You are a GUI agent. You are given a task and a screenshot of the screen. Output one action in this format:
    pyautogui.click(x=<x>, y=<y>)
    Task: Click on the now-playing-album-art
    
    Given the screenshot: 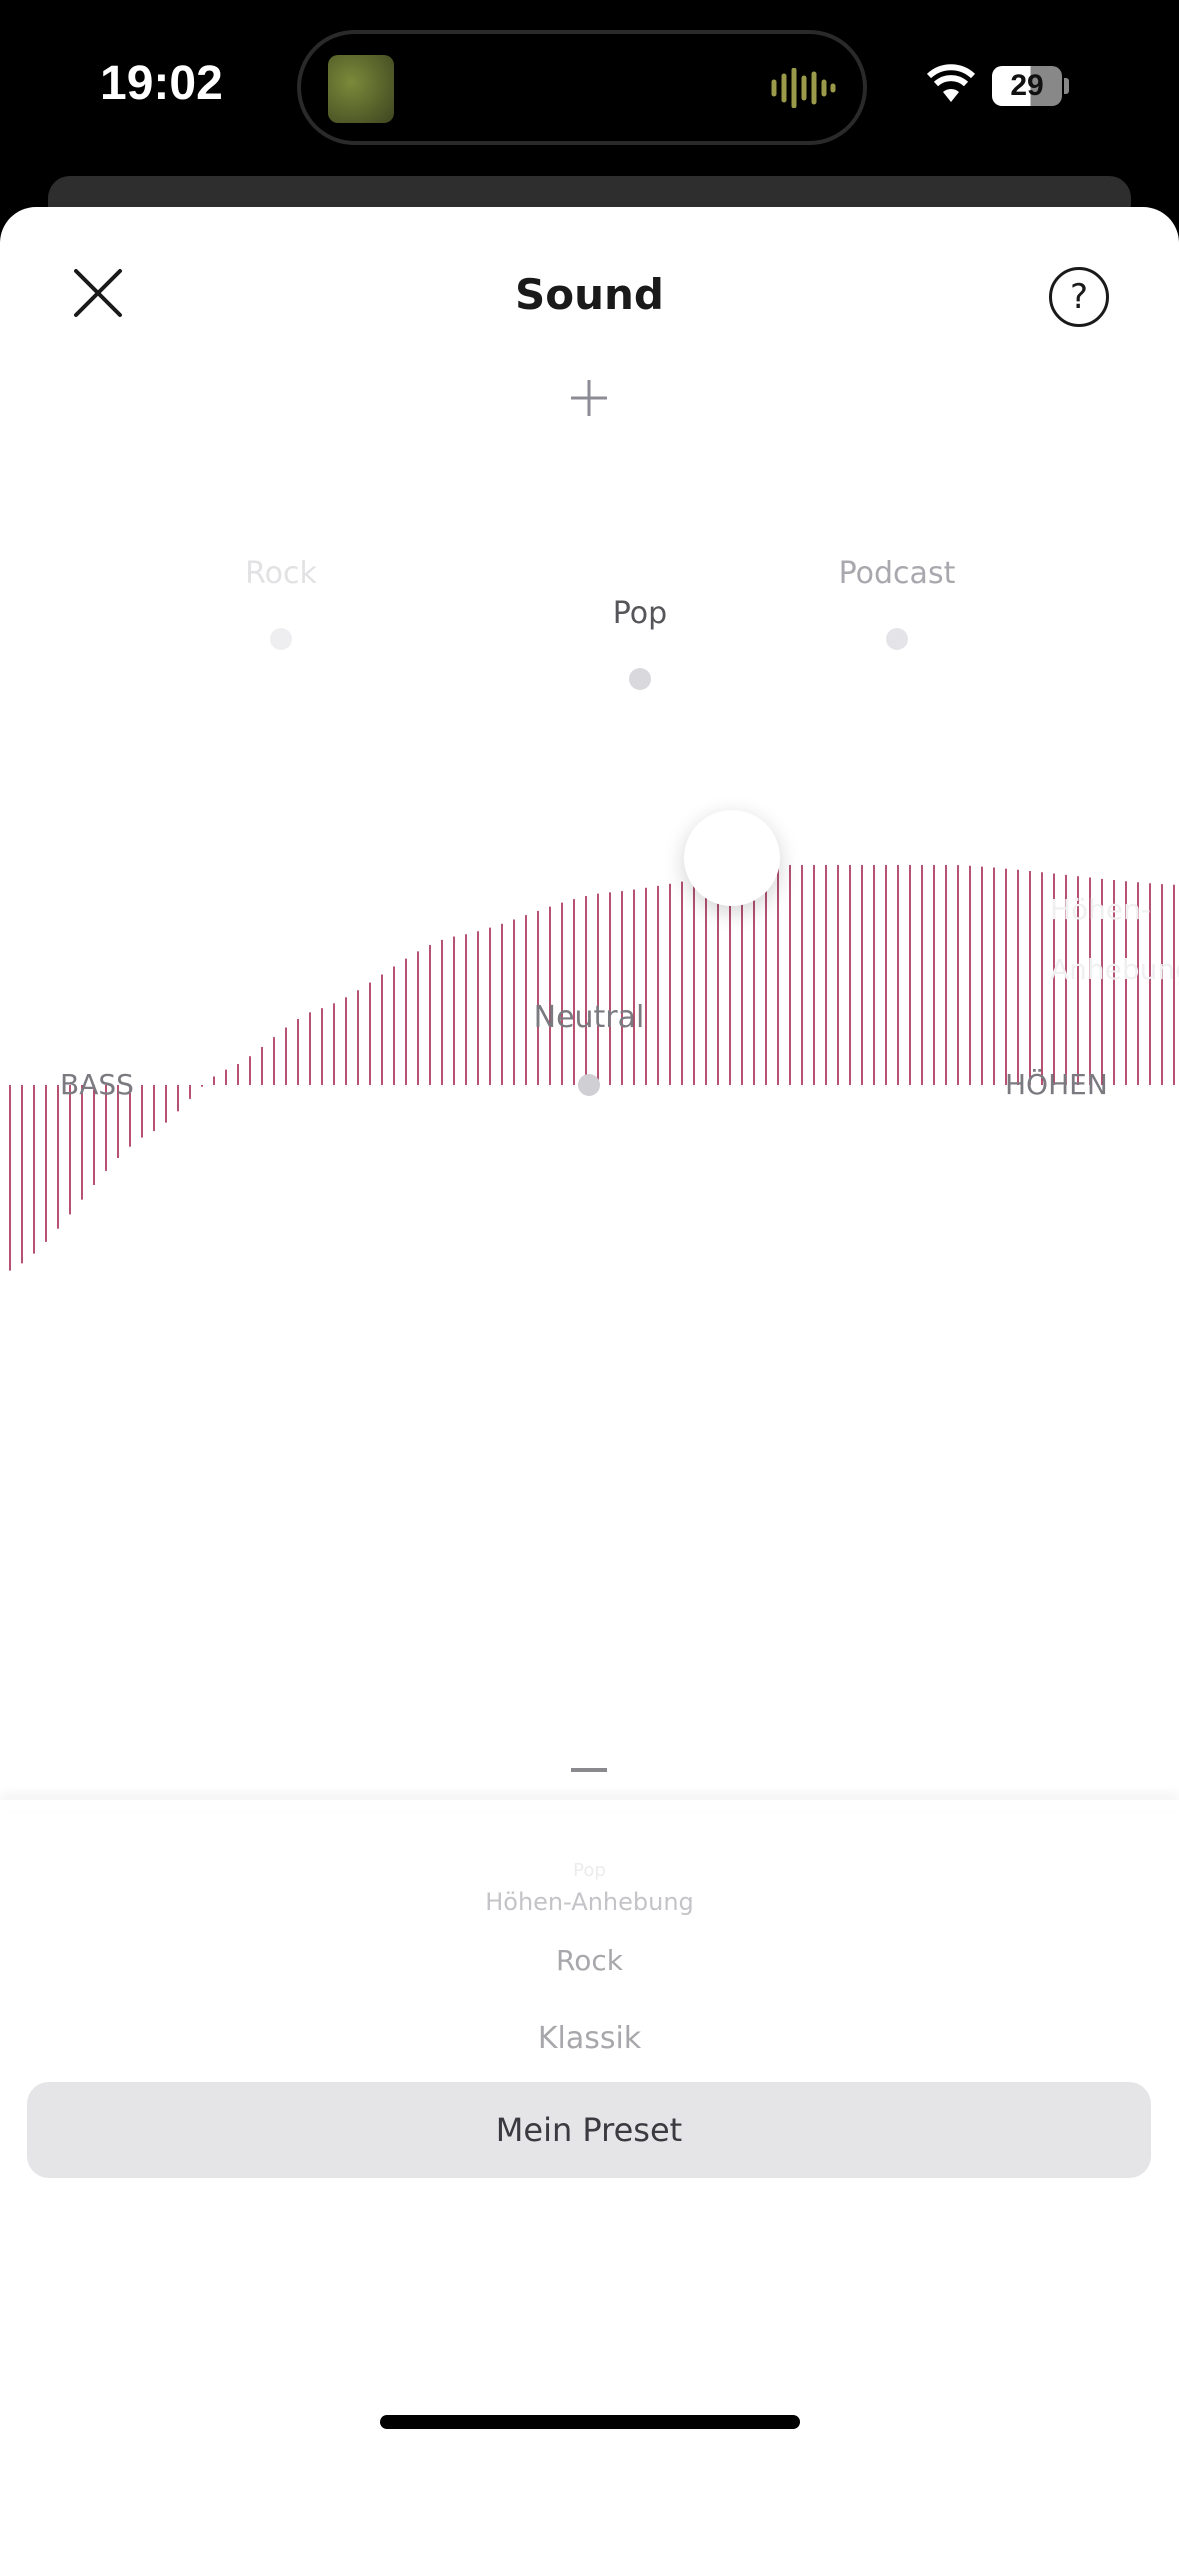 What is the action you would take?
    pyautogui.click(x=361, y=89)
    